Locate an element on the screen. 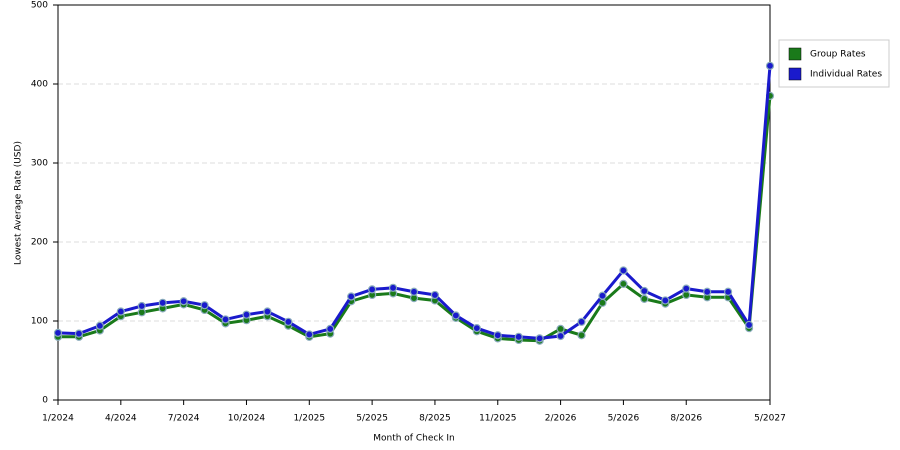 The height and width of the screenshot is (450, 900). x-tick-label: 10/2024 is located at coordinates (247, 419).